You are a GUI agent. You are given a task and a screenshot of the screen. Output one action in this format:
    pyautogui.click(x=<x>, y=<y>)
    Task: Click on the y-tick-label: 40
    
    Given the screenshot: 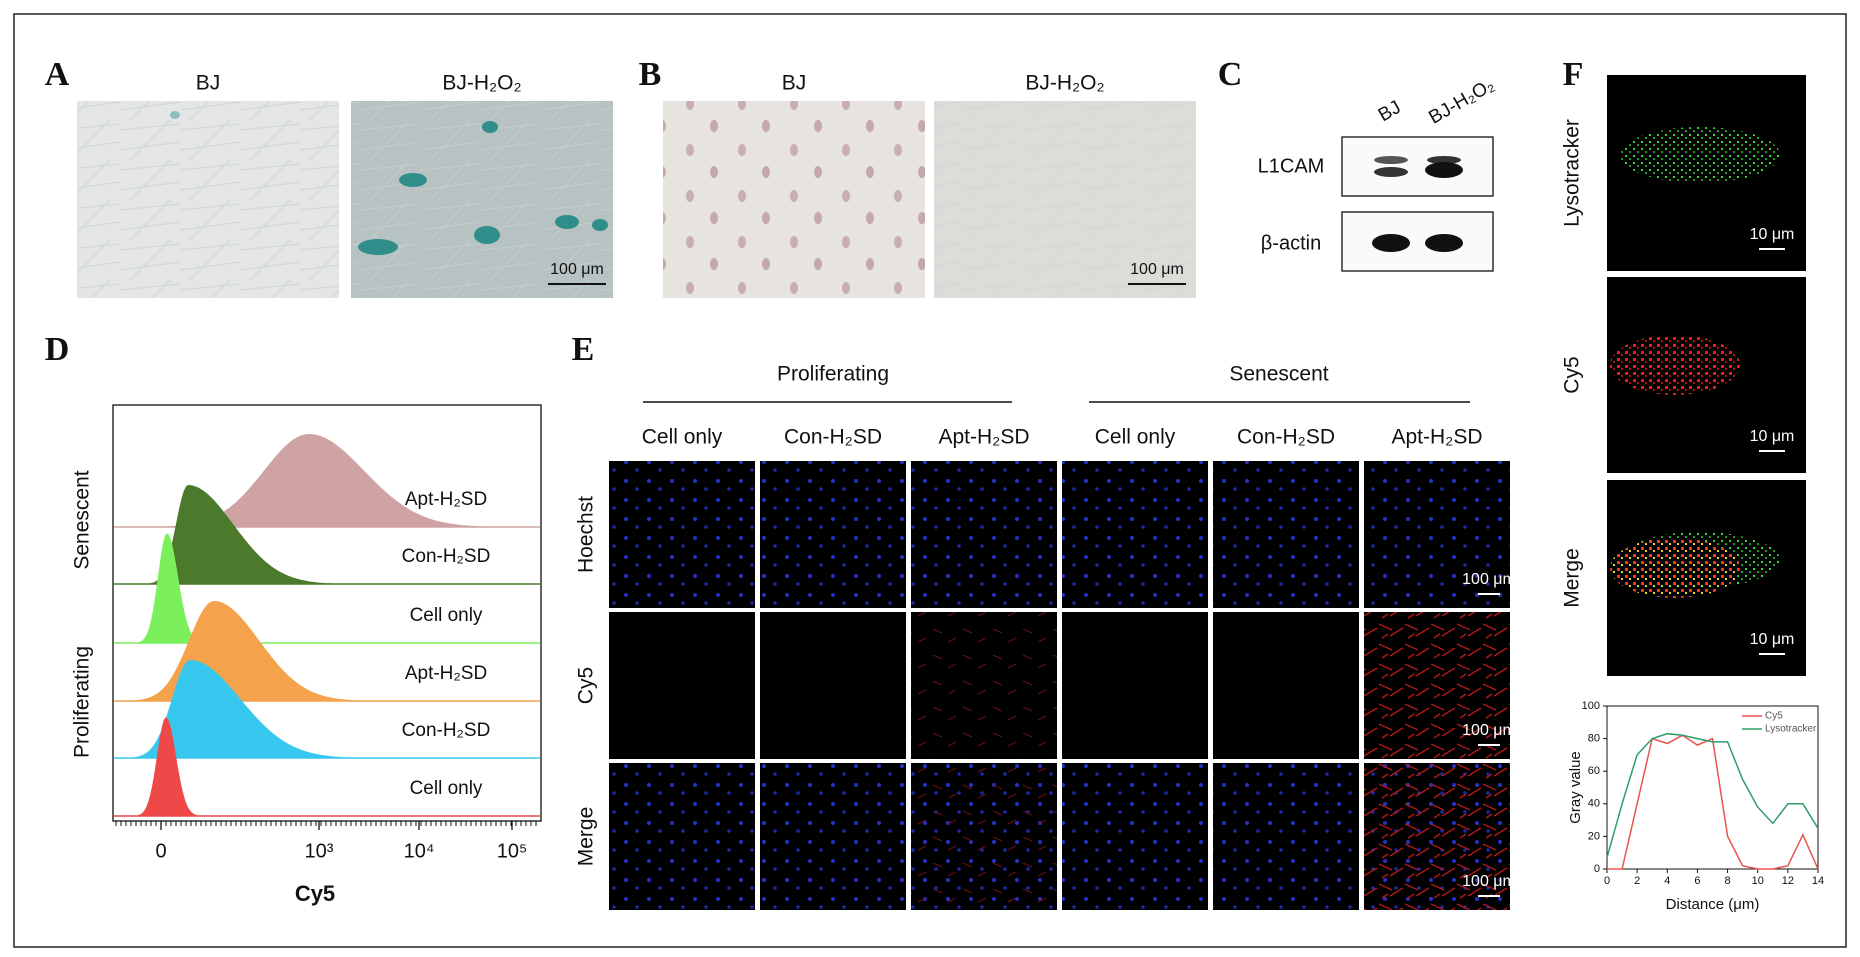 What is the action you would take?
    pyautogui.click(x=1594, y=804)
    